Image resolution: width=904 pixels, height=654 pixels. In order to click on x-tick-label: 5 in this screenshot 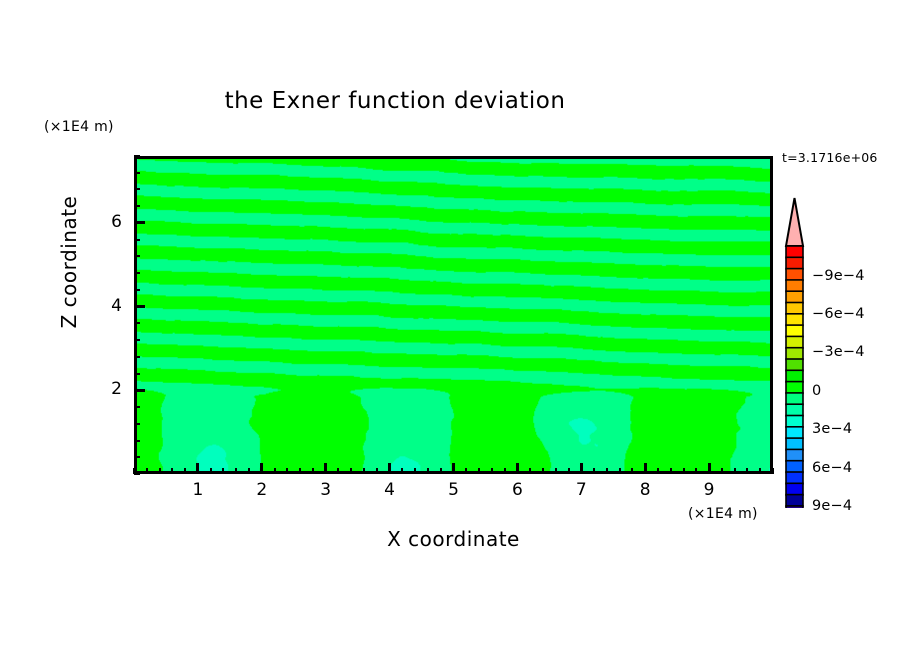, I will do `click(453, 490)`.